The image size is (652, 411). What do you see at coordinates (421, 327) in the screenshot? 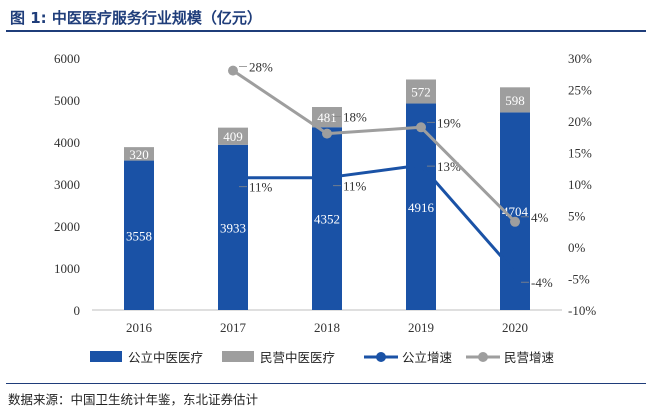
I see `x-tick-label: 2019` at bounding box center [421, 327].